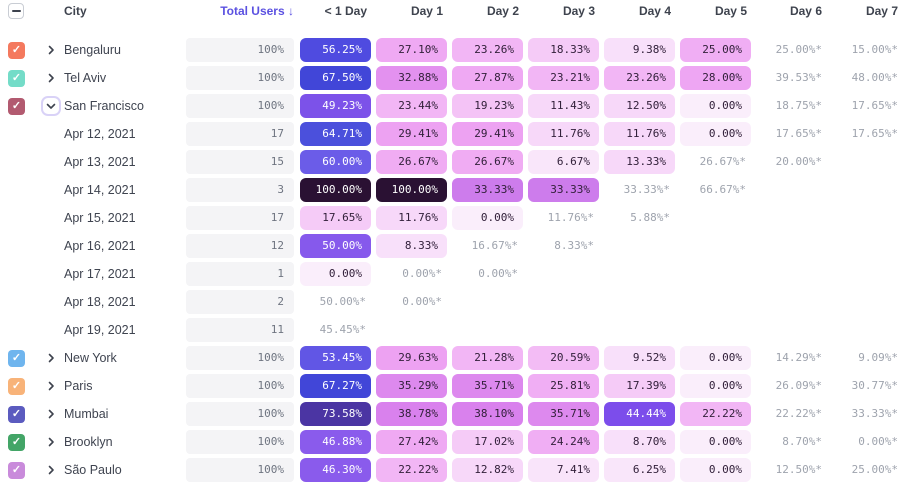  What do you see at coordinates (335, 78) in the screenshot?
I see `retention-cell: 67.50%` at bounding box center [335, 78].